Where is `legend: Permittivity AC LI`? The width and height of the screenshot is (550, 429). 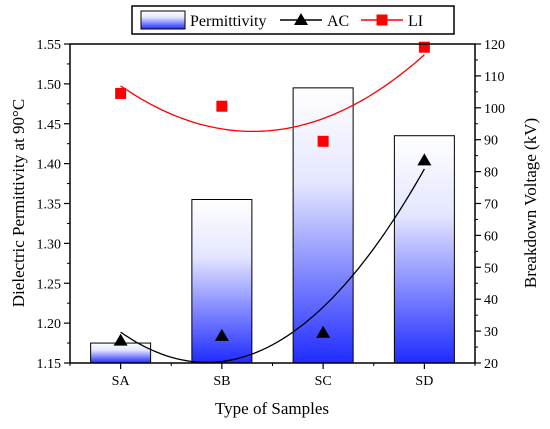 legend: Permittivity AC LI is located at coordinates (293, 20).